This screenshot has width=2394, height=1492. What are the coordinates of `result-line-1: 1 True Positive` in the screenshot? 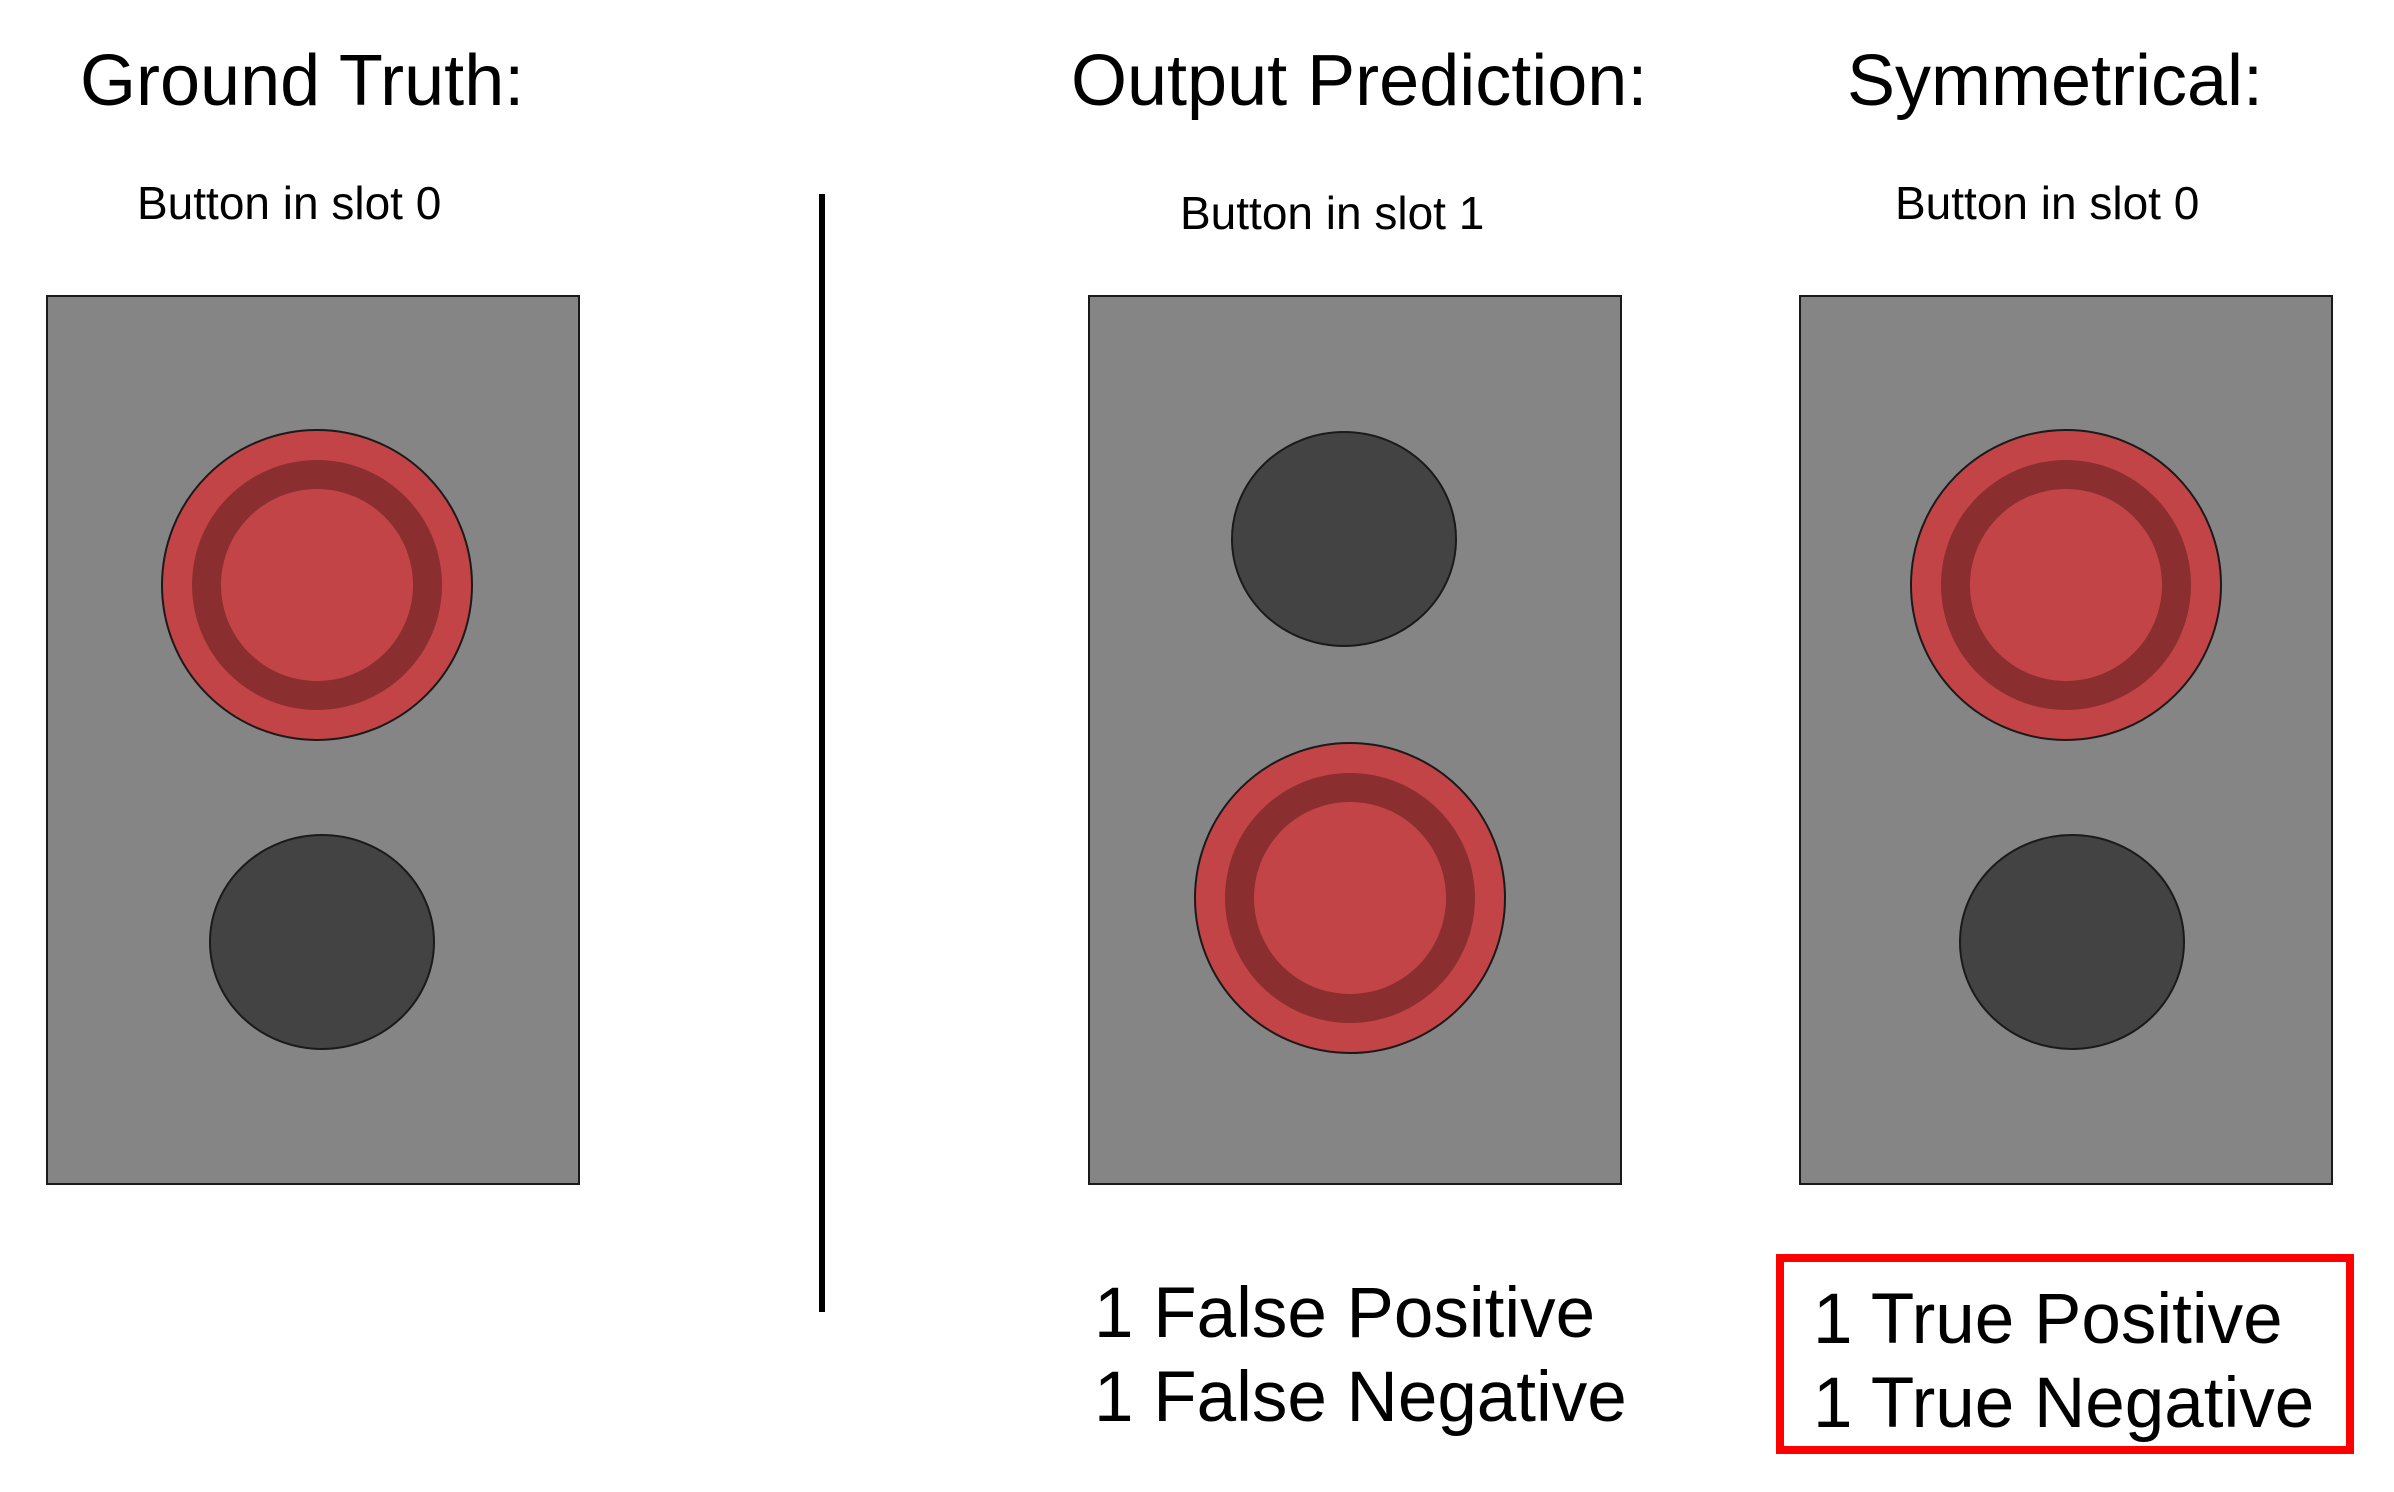 It's located at (2048, 1319).